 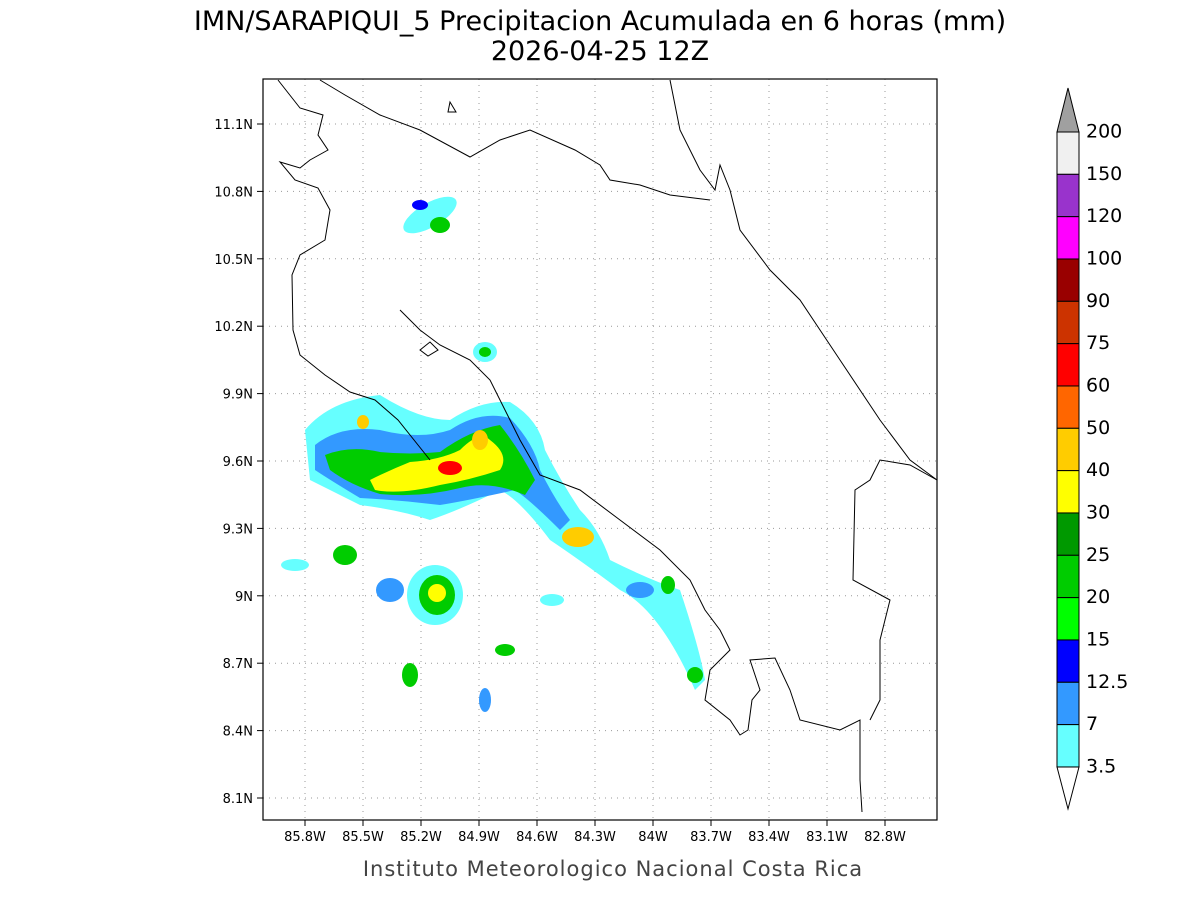 I want to click on colorbar-label: 20, so click(x=1098, y=597).